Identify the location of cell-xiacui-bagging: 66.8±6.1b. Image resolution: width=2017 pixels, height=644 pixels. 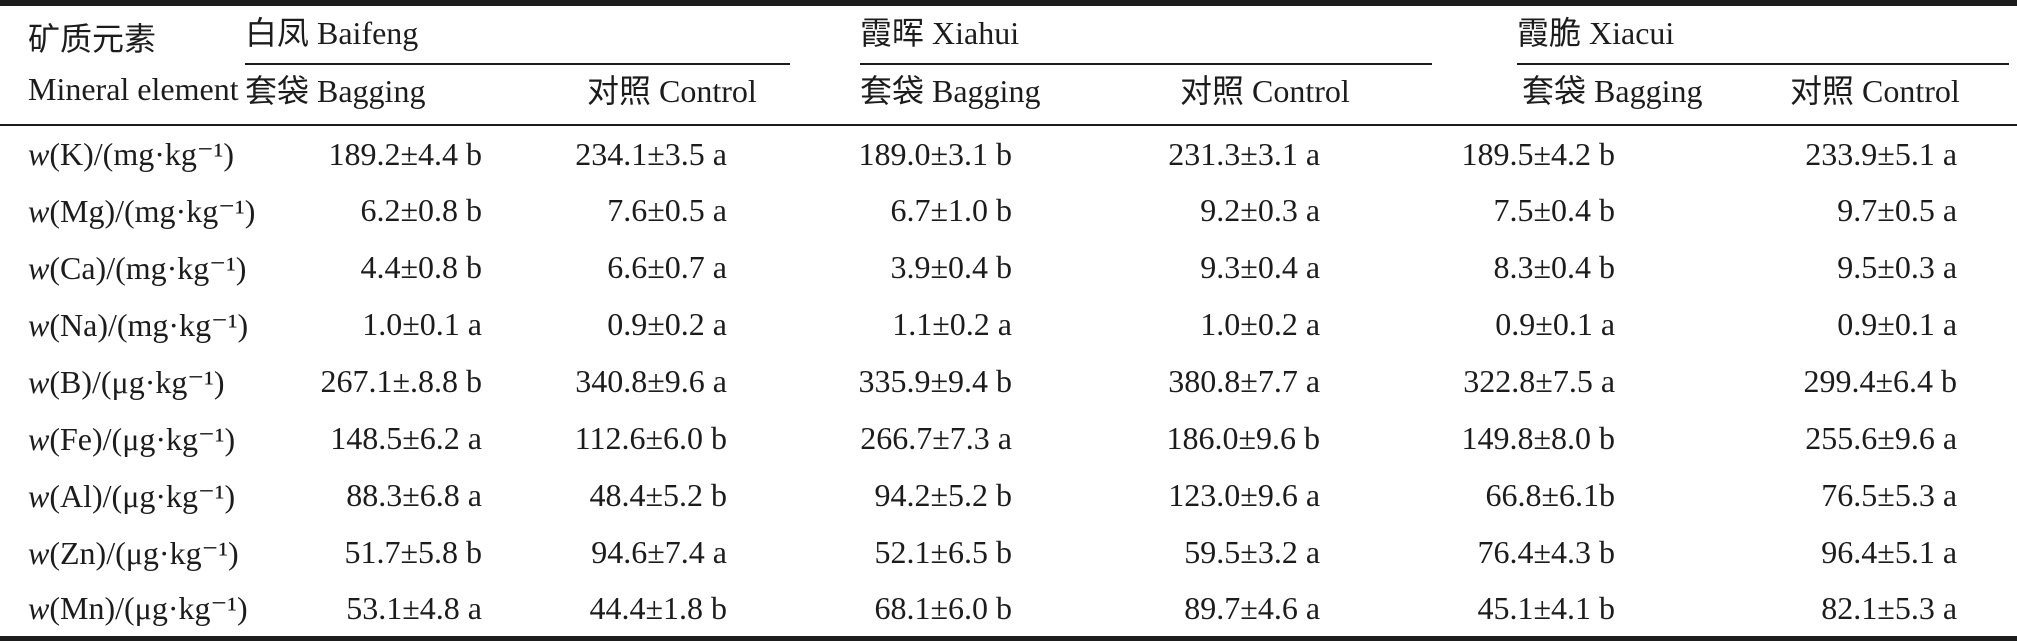
(1550, 495).